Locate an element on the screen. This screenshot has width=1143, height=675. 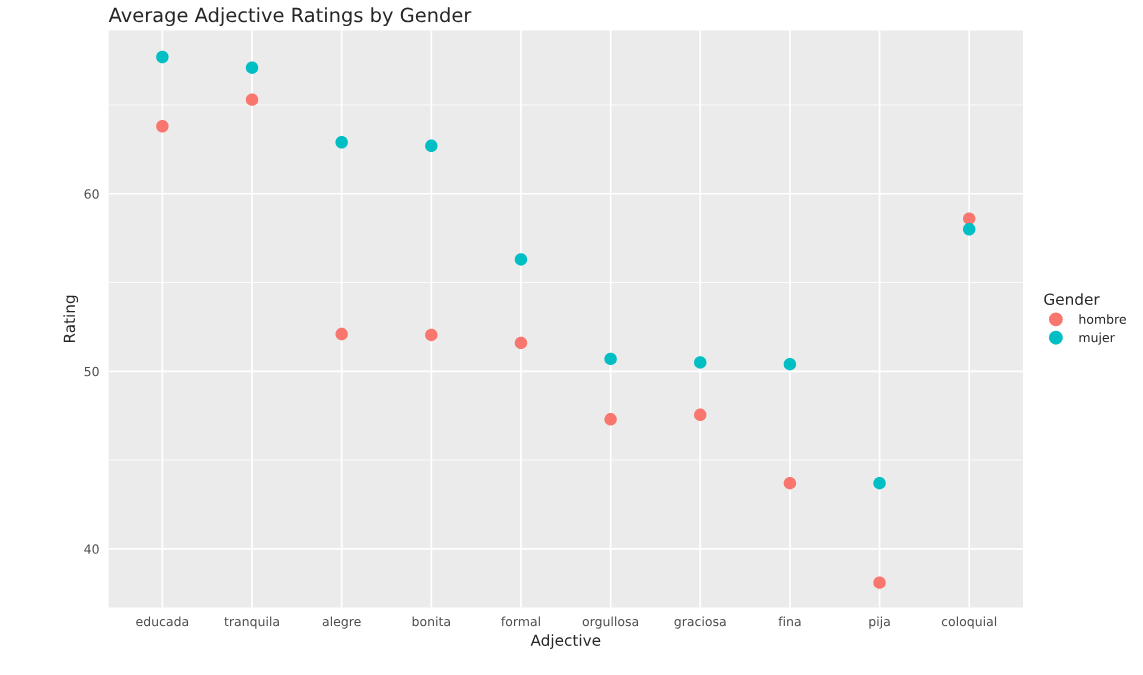
x-axis-title: Adjective is located at coordinates (565, 641).